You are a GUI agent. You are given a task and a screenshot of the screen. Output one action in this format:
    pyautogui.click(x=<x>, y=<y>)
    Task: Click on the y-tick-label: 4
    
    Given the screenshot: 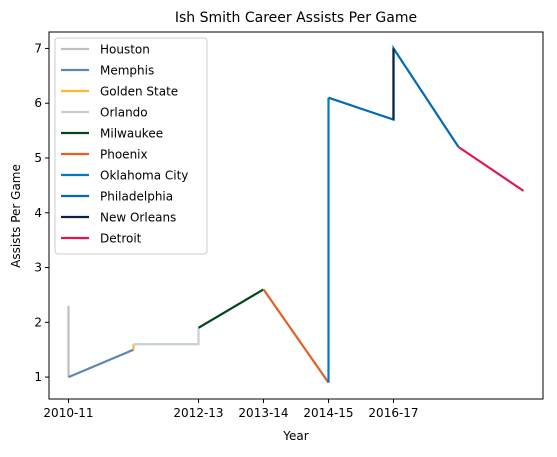 What is the action you would take?
    pyautogui.click(x=38, y=213)
    